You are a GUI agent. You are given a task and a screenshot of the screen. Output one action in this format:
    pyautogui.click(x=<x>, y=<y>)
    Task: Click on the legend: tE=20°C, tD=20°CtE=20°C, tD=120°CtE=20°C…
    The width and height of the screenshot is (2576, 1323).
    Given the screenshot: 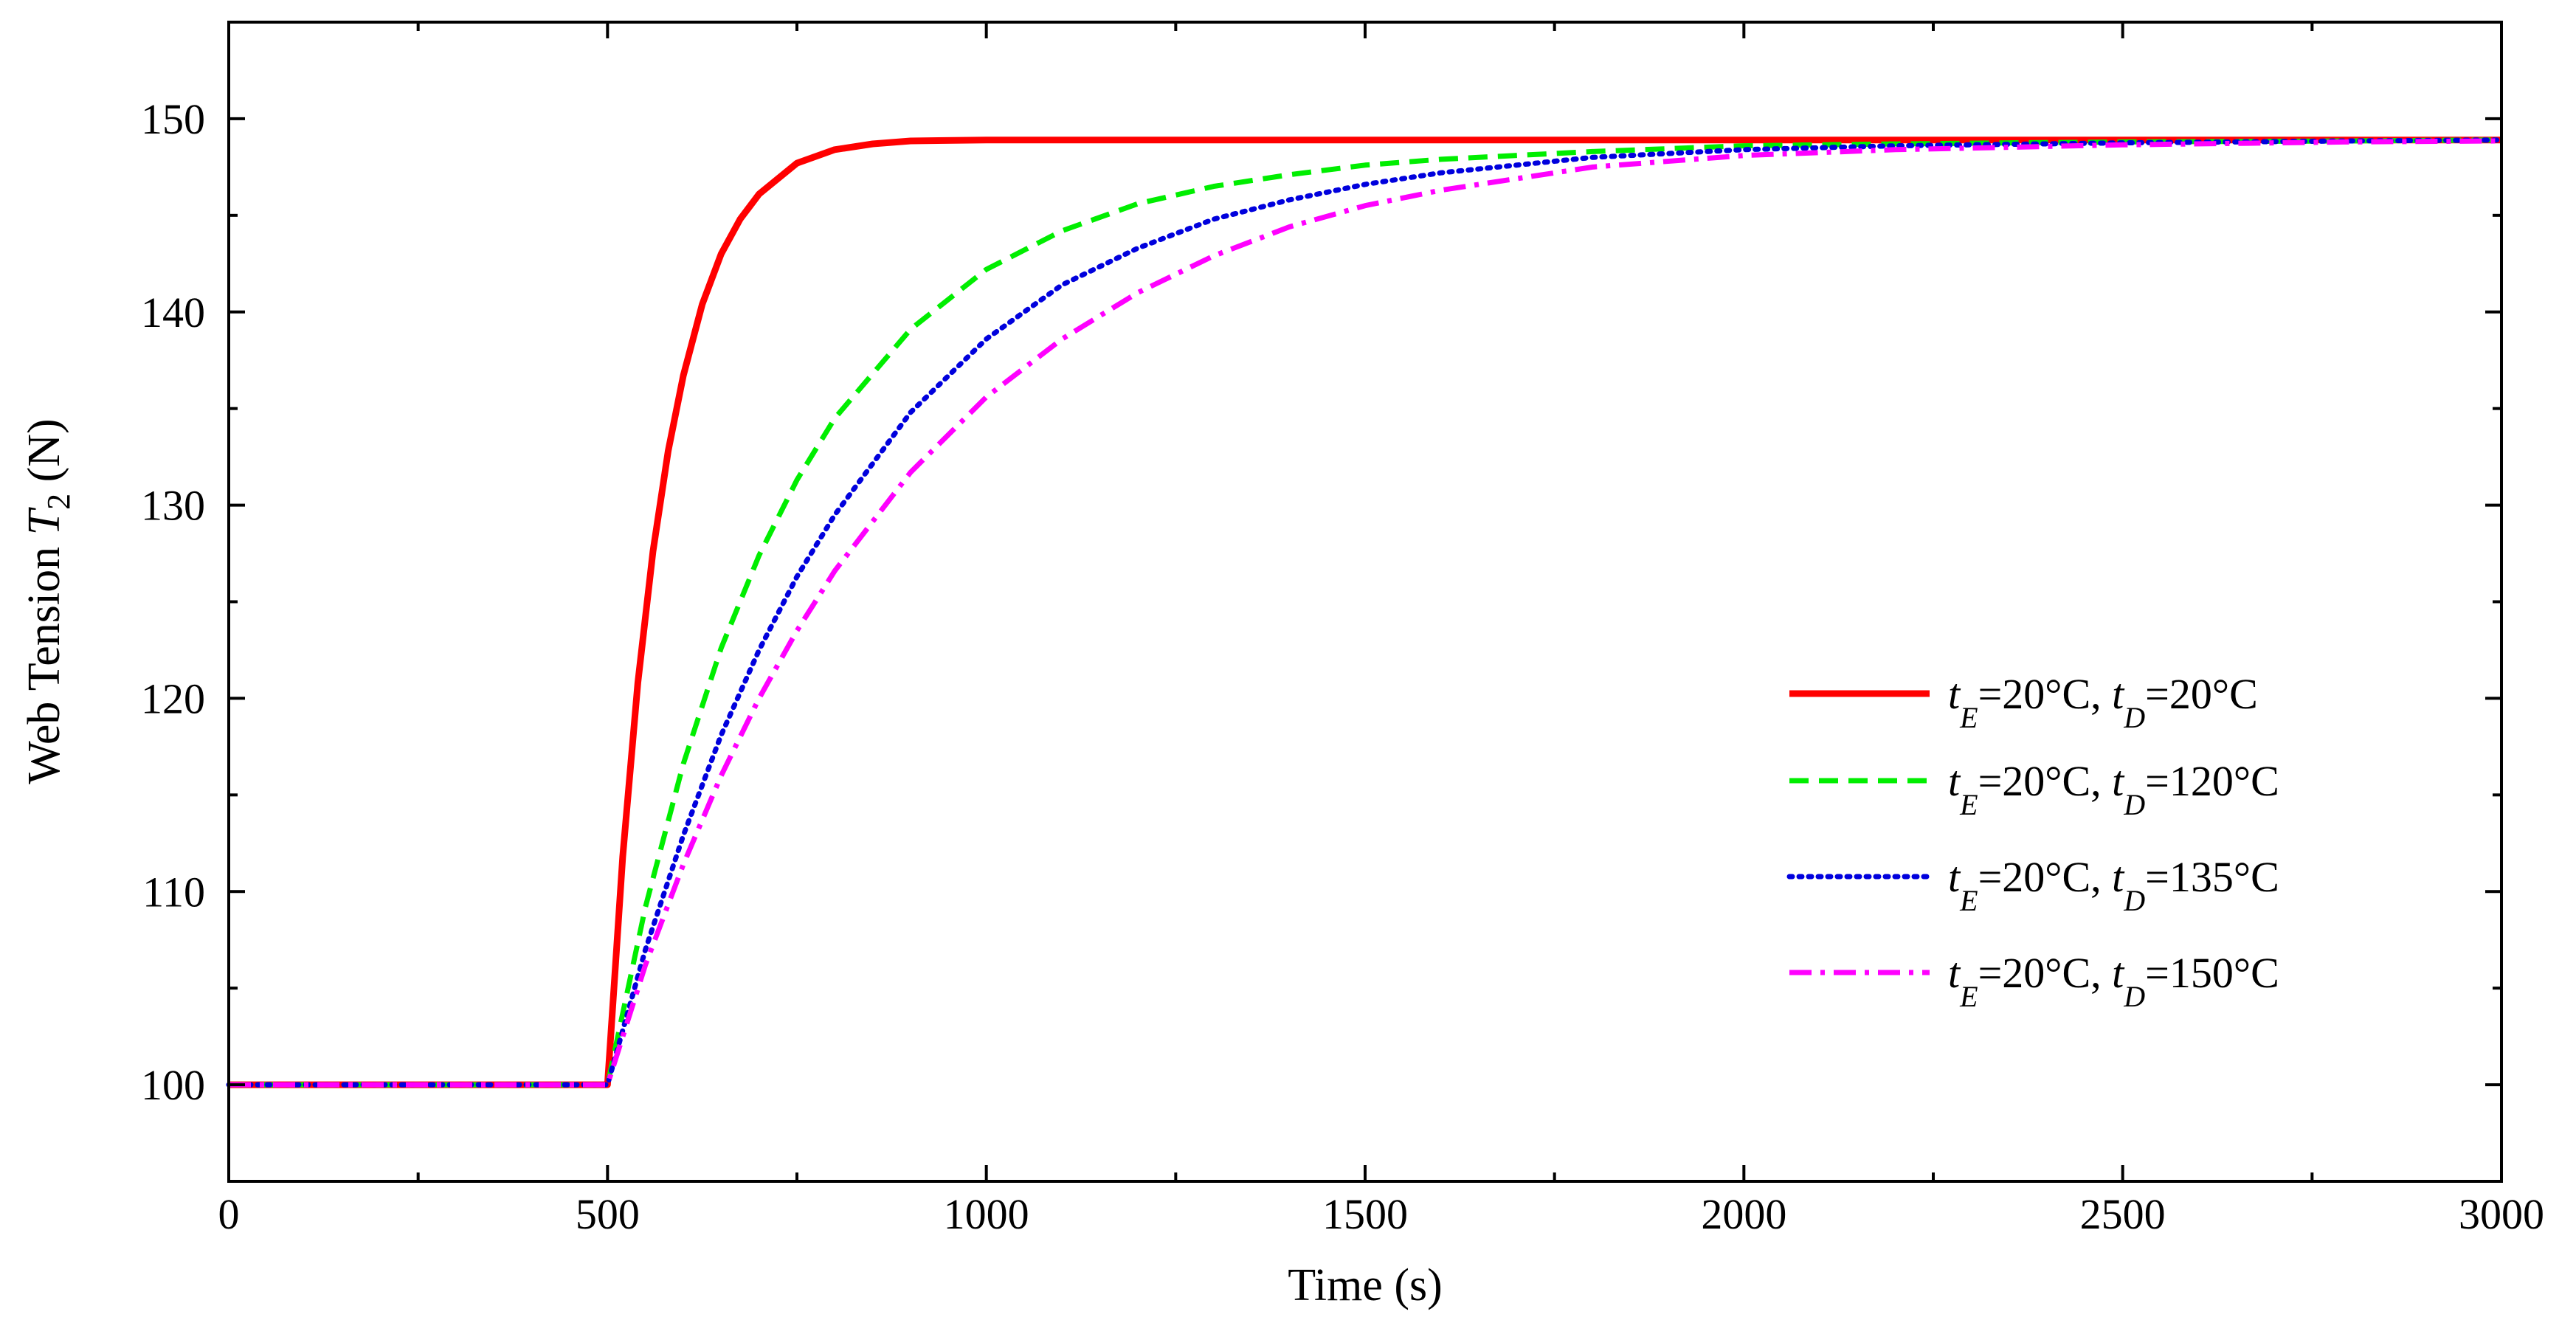 What is the action you would take?
    pyautogui.click(x=2033, y=841)
    